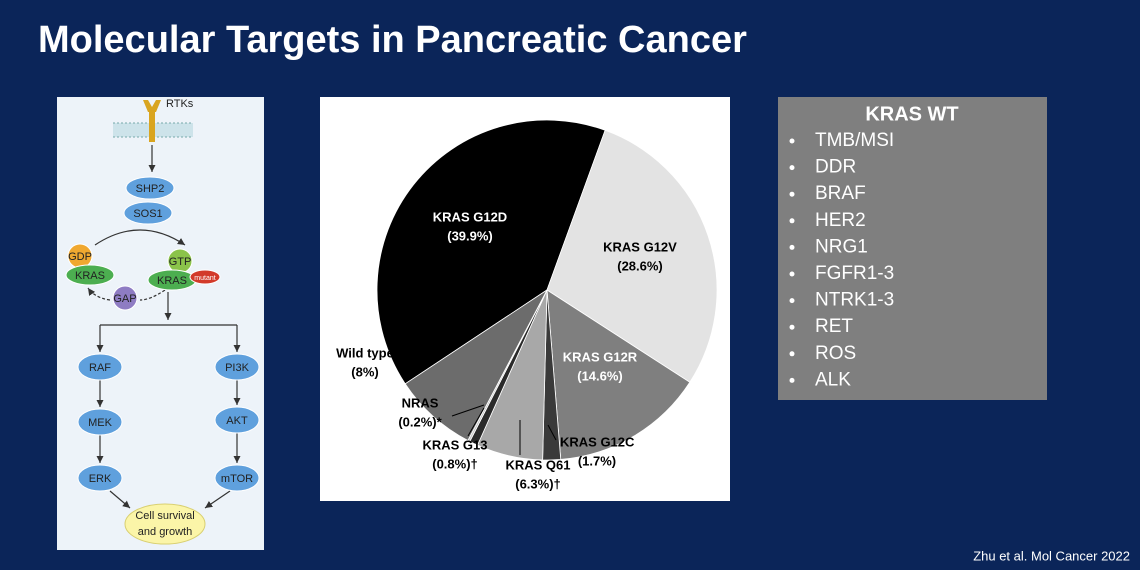 Image resolution: width=1140 pixels, height=570 pixels. Describe the element at coordinates (854, 273) in the screenshot. I see `list-item: FGFR1-3` at that location.